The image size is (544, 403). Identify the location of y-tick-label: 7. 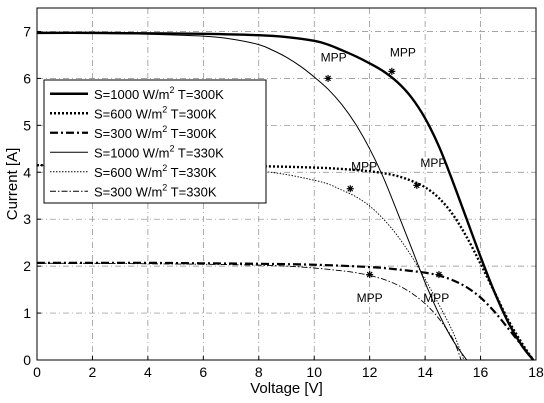
(27, 31).